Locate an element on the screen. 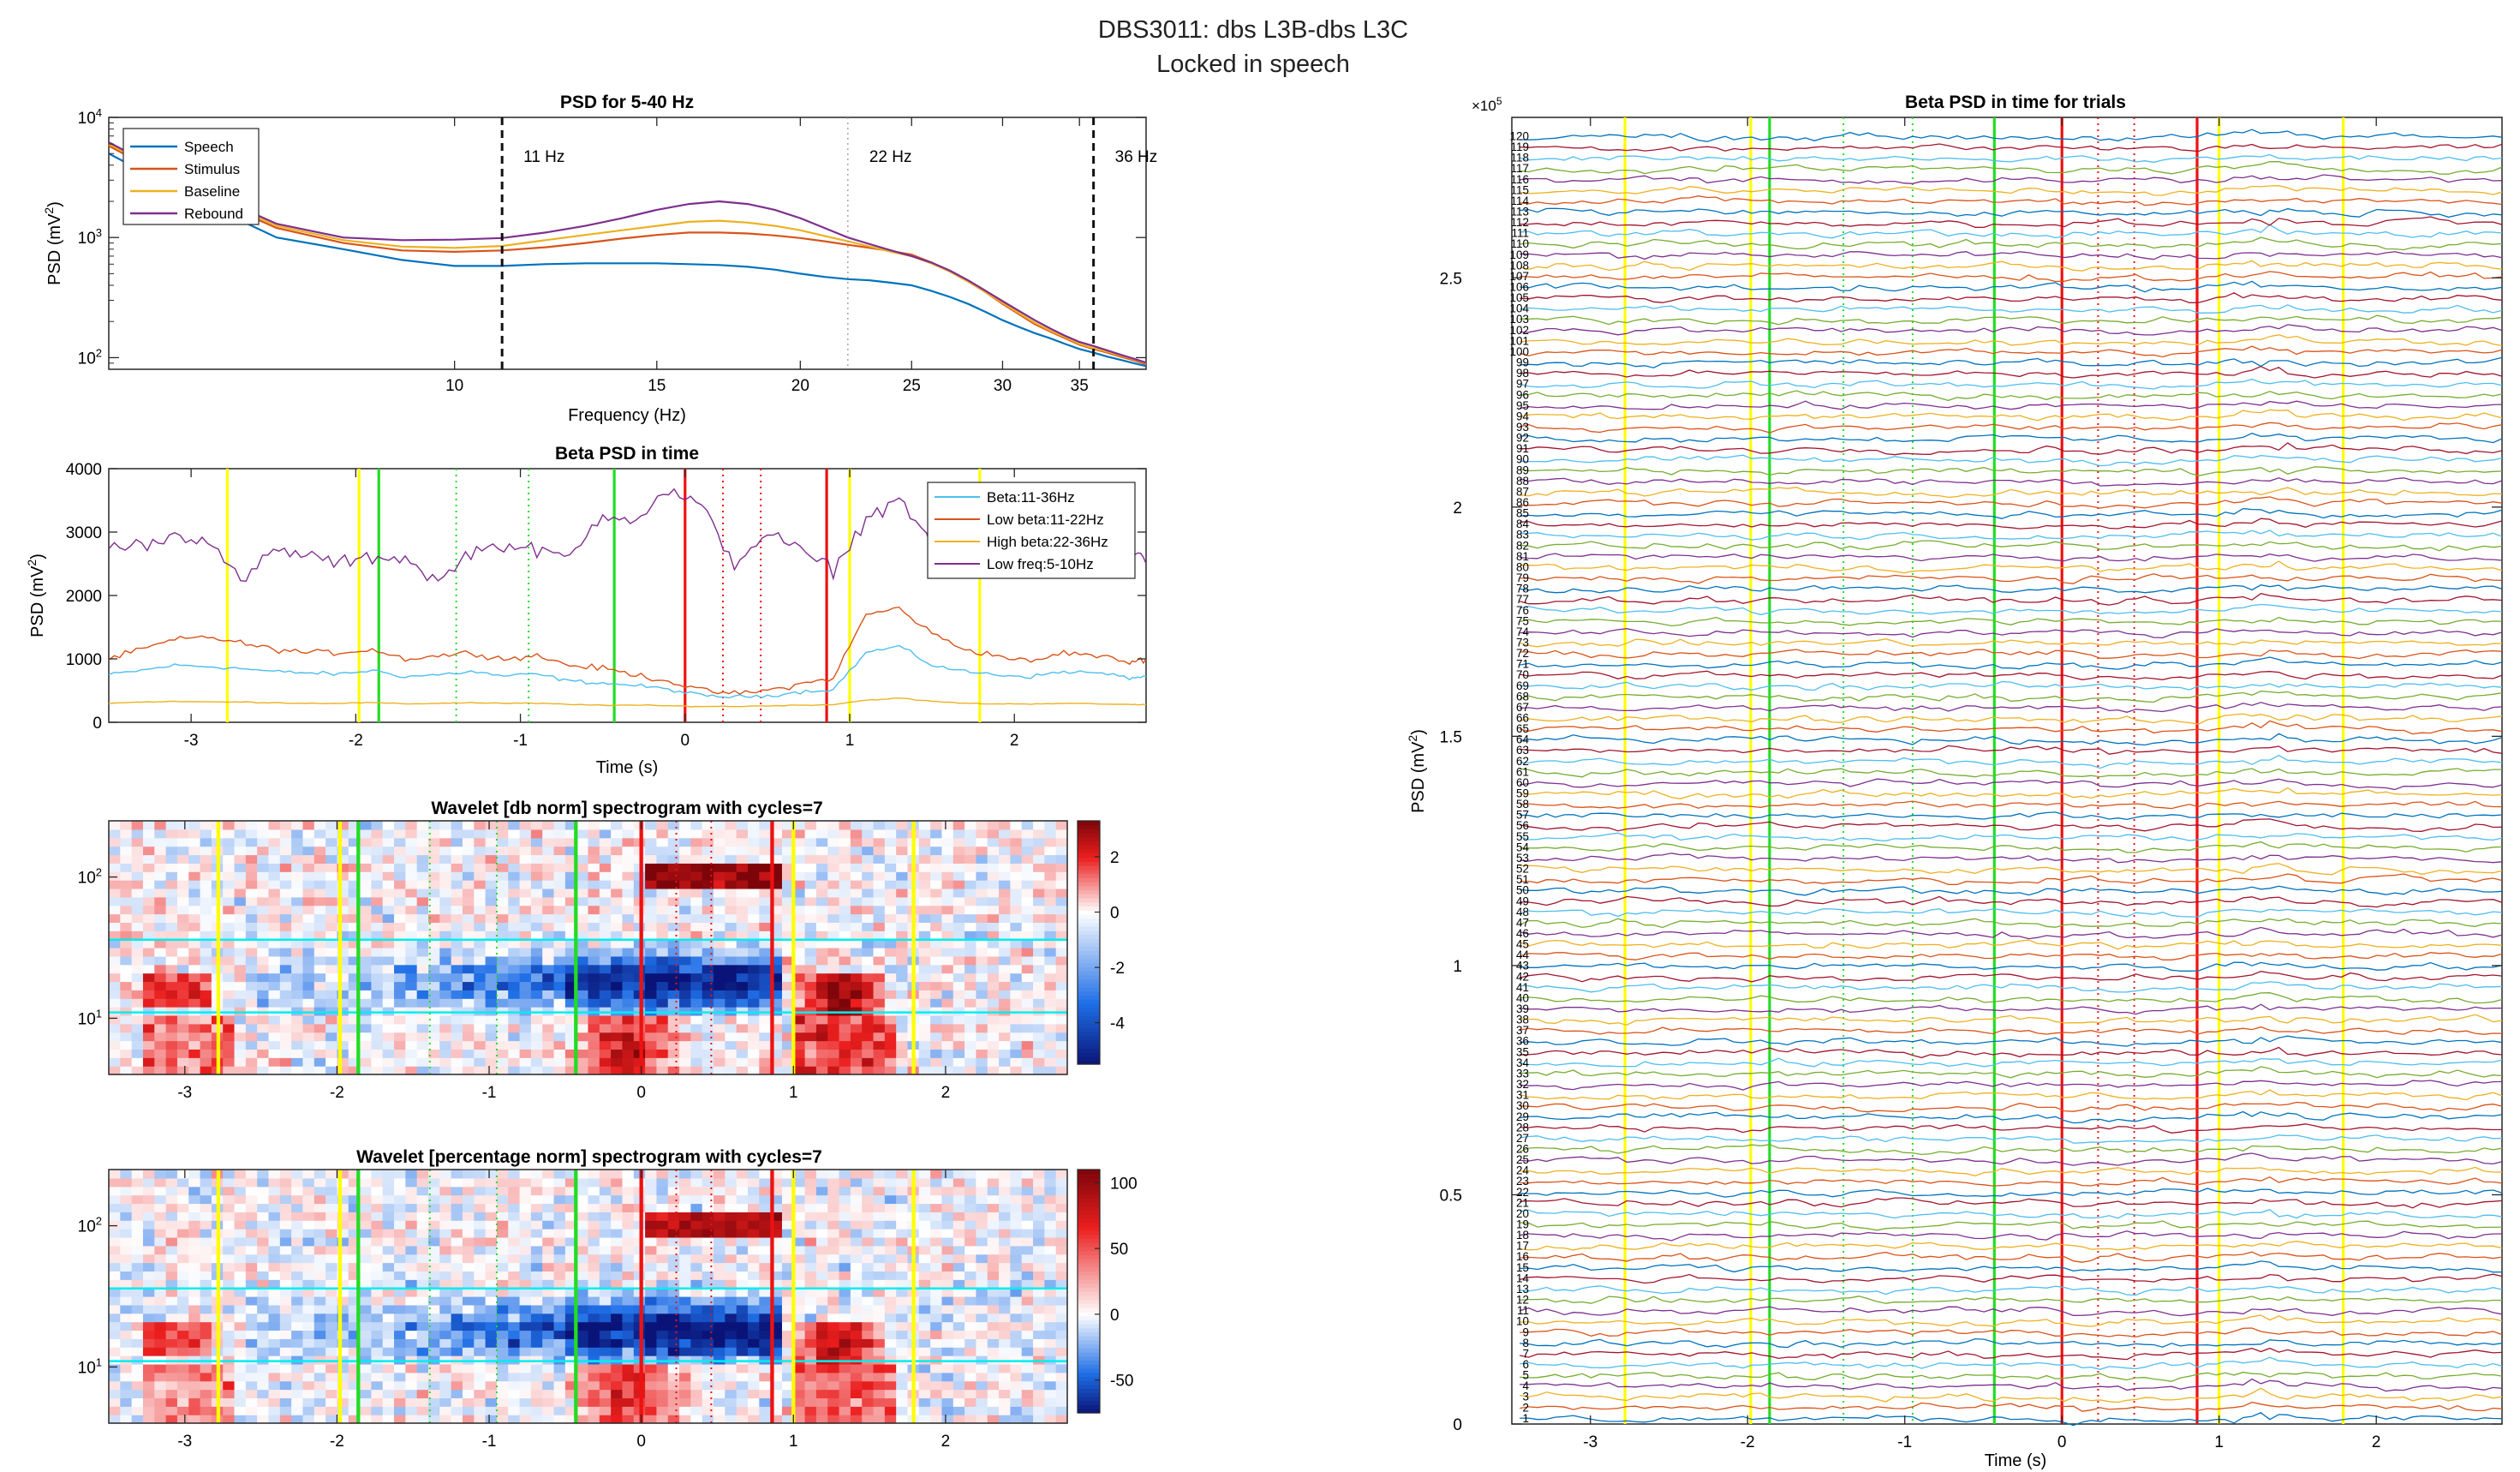 Image resolution: width=2520 pixels, height=1472 pixels. psd-legend-label: Baseline is located at coordinates (212, 191).